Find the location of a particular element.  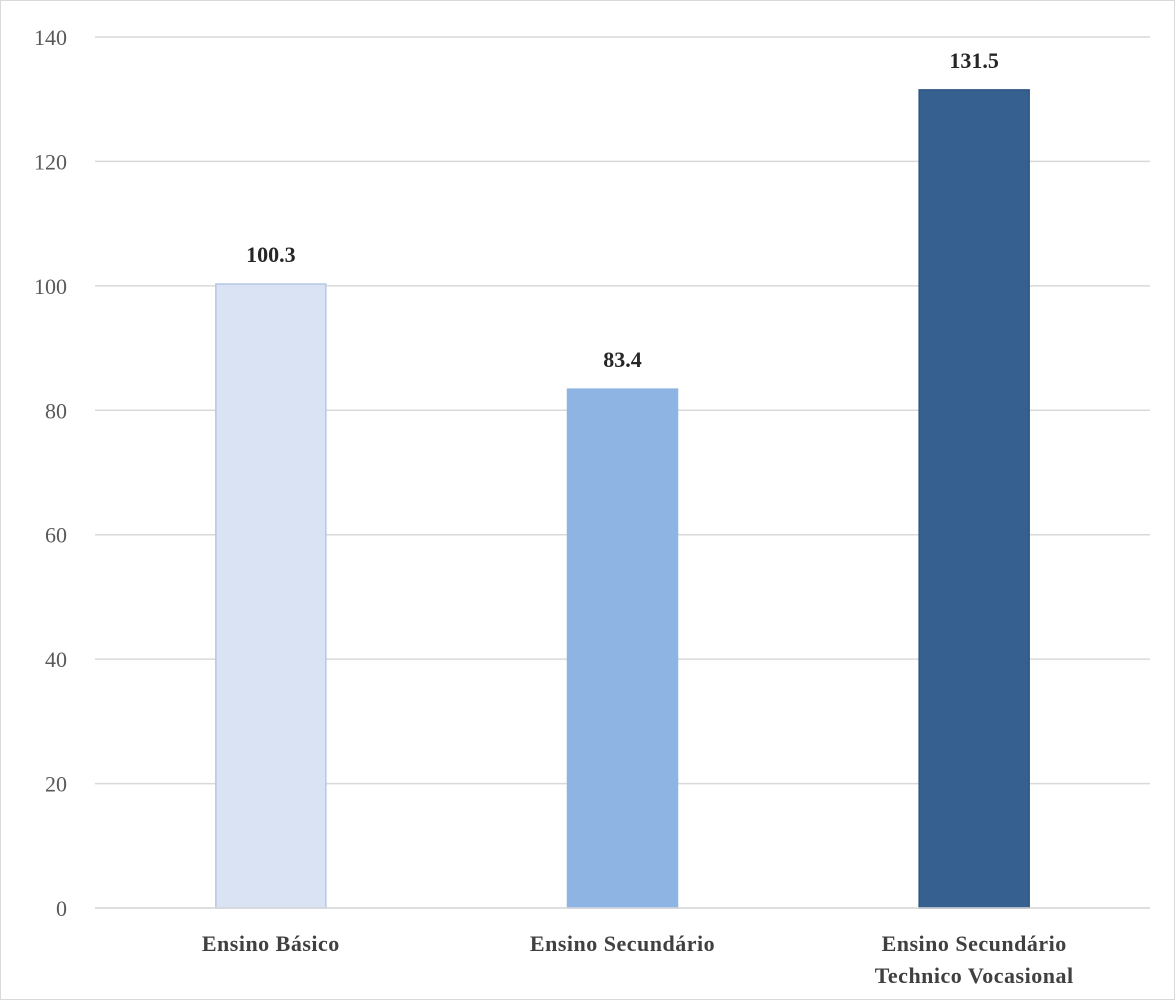

y-tick-label: 140 is located at coordinates (50, 37).